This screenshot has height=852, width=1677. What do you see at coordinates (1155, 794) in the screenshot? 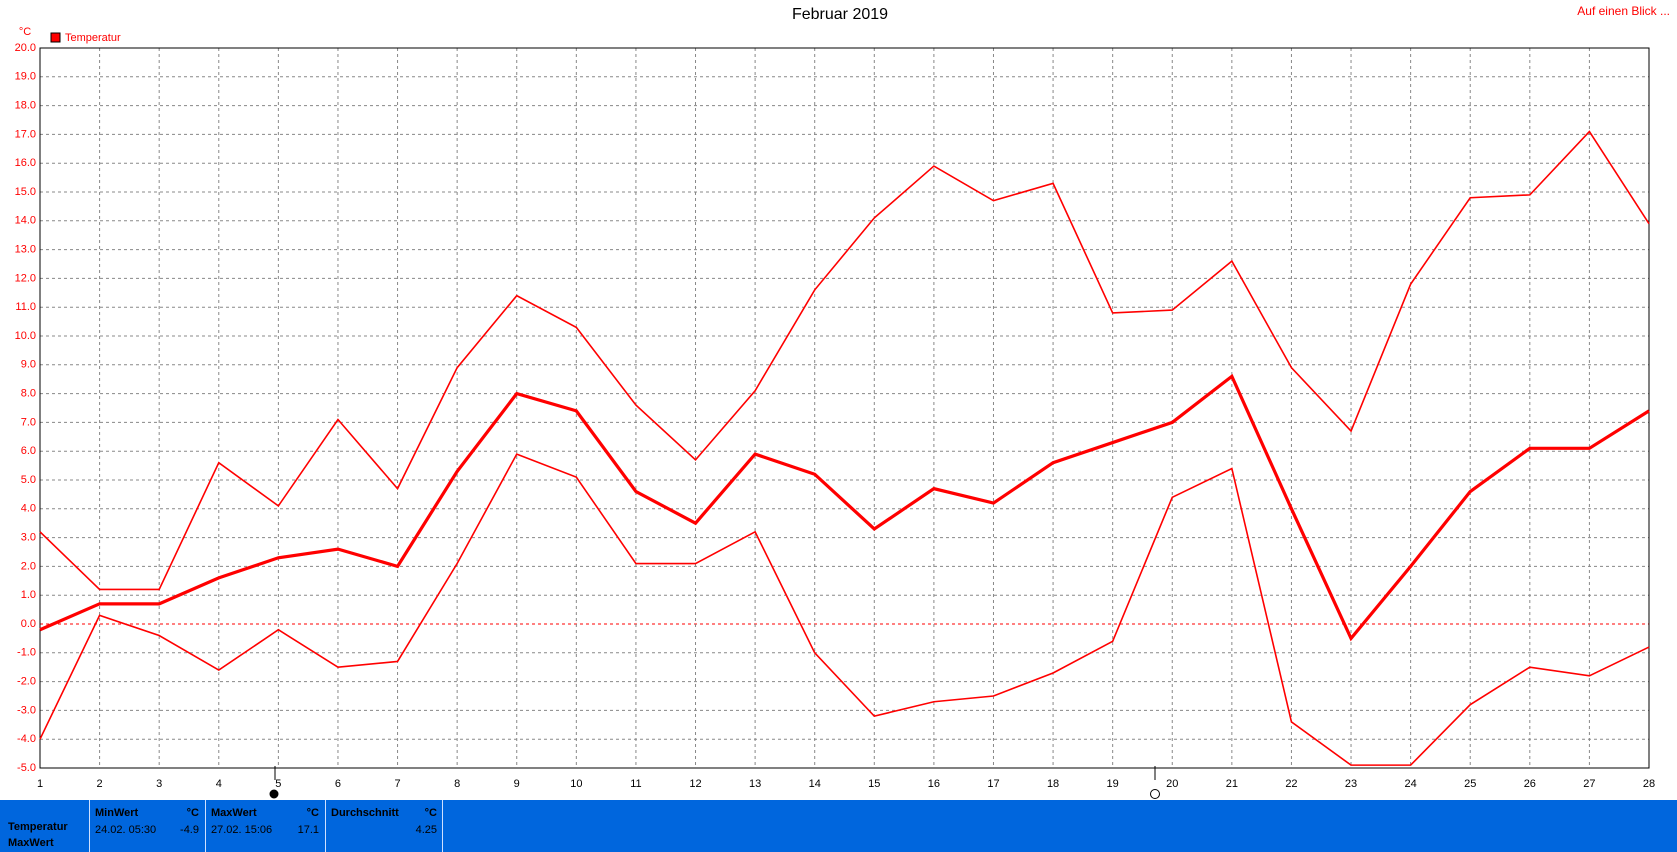
I see `moon-full` at bounding box center [1155, 794].